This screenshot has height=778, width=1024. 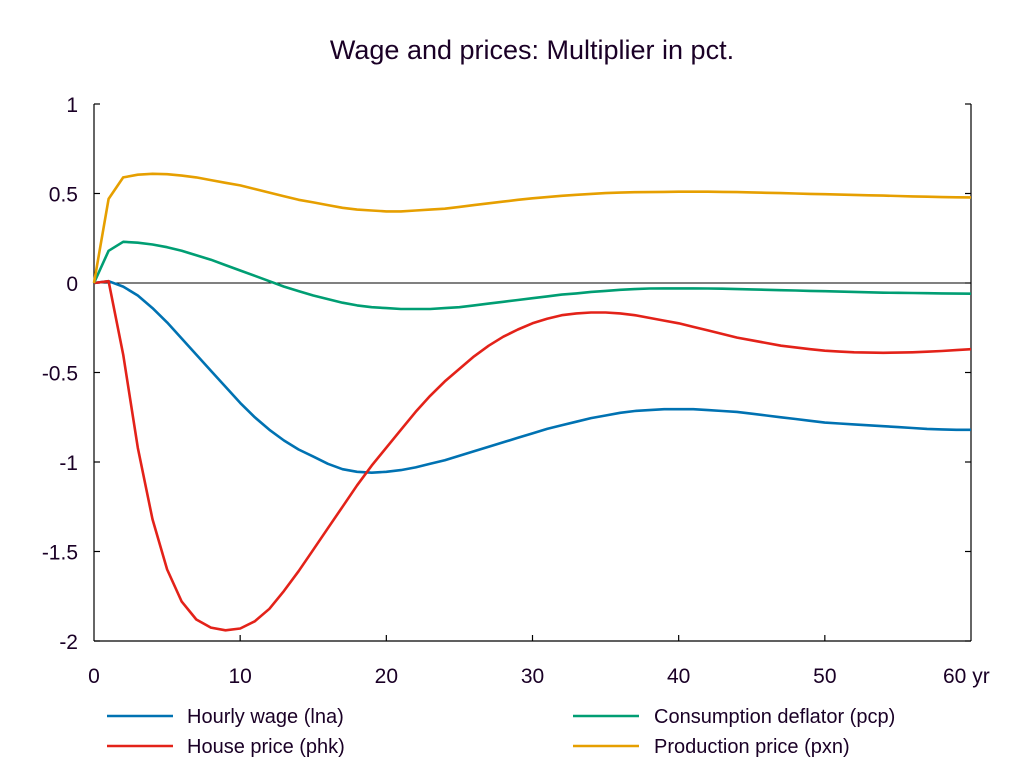 I want to click on legend-item: Production price (pxn), so click(x=711, y=747).